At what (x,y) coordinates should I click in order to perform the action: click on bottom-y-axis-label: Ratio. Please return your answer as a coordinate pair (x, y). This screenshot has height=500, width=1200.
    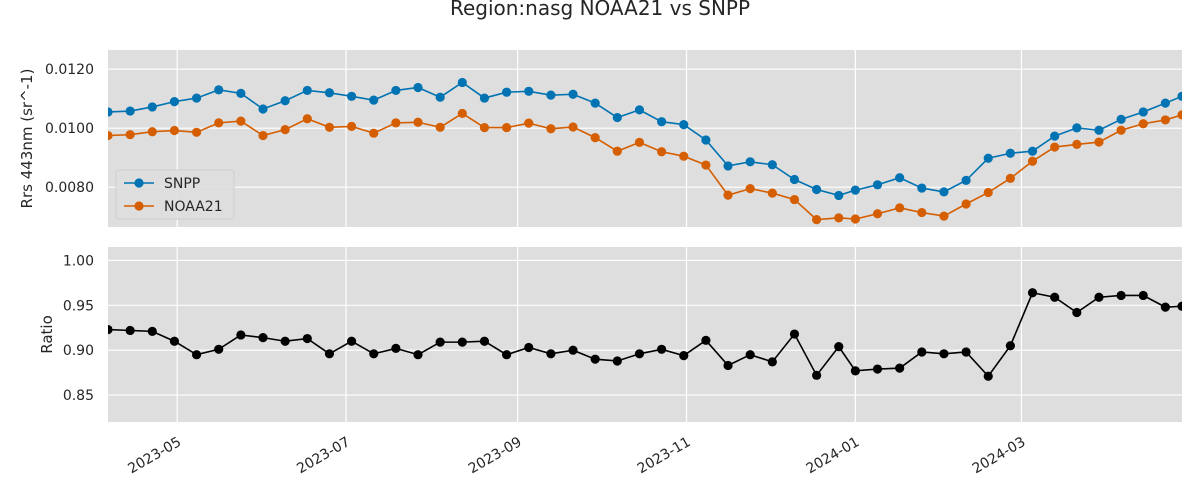
    Looking at the image, I should click on (47, 334).